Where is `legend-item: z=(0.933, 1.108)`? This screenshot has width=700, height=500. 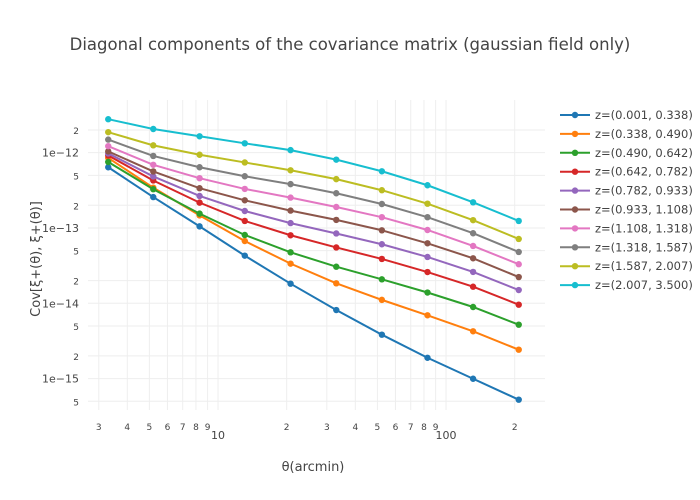 legend-item: z=(0.933, 1.108) is located at coordinates (626, 210).